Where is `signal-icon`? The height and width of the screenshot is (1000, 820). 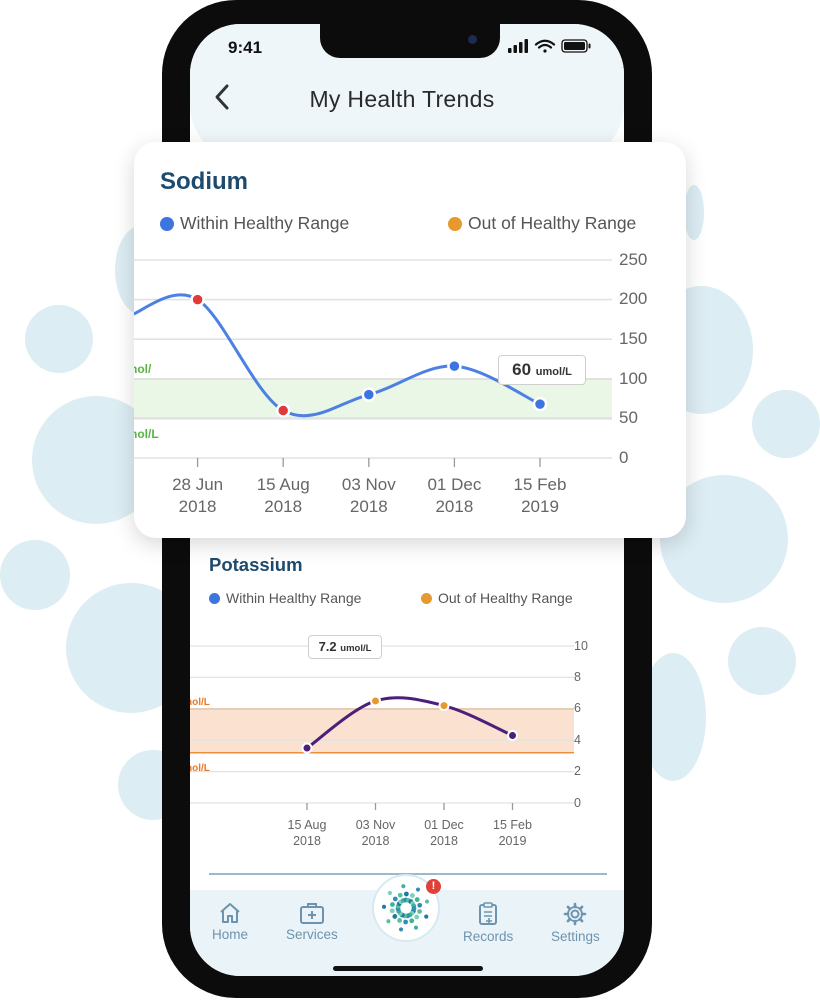 signal-icon is located at coordinates (518, 46).